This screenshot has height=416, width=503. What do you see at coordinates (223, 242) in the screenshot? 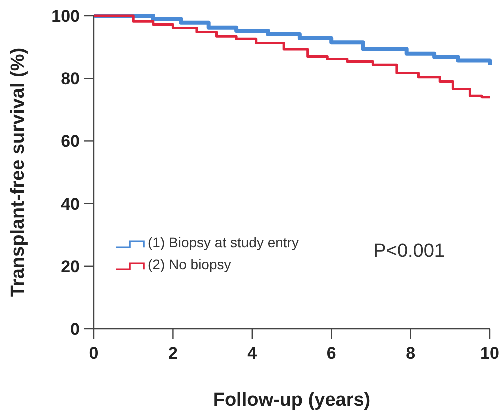
I see `legend-label: (1) Biopsy at study entry` at bounding box center [223, 242].